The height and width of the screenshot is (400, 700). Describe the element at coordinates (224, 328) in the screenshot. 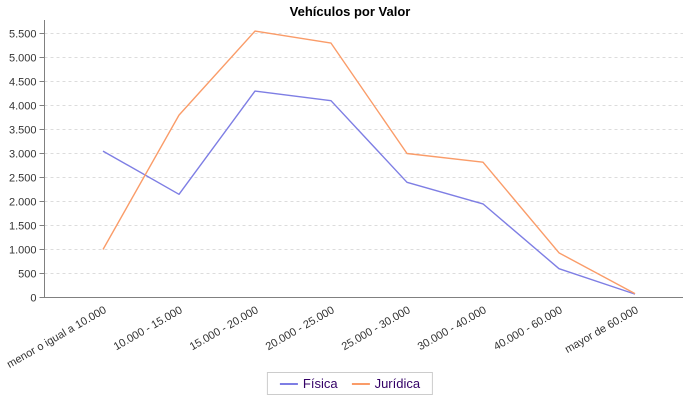

I see `x-axis-label: 15.000 - 20.000` at that location.